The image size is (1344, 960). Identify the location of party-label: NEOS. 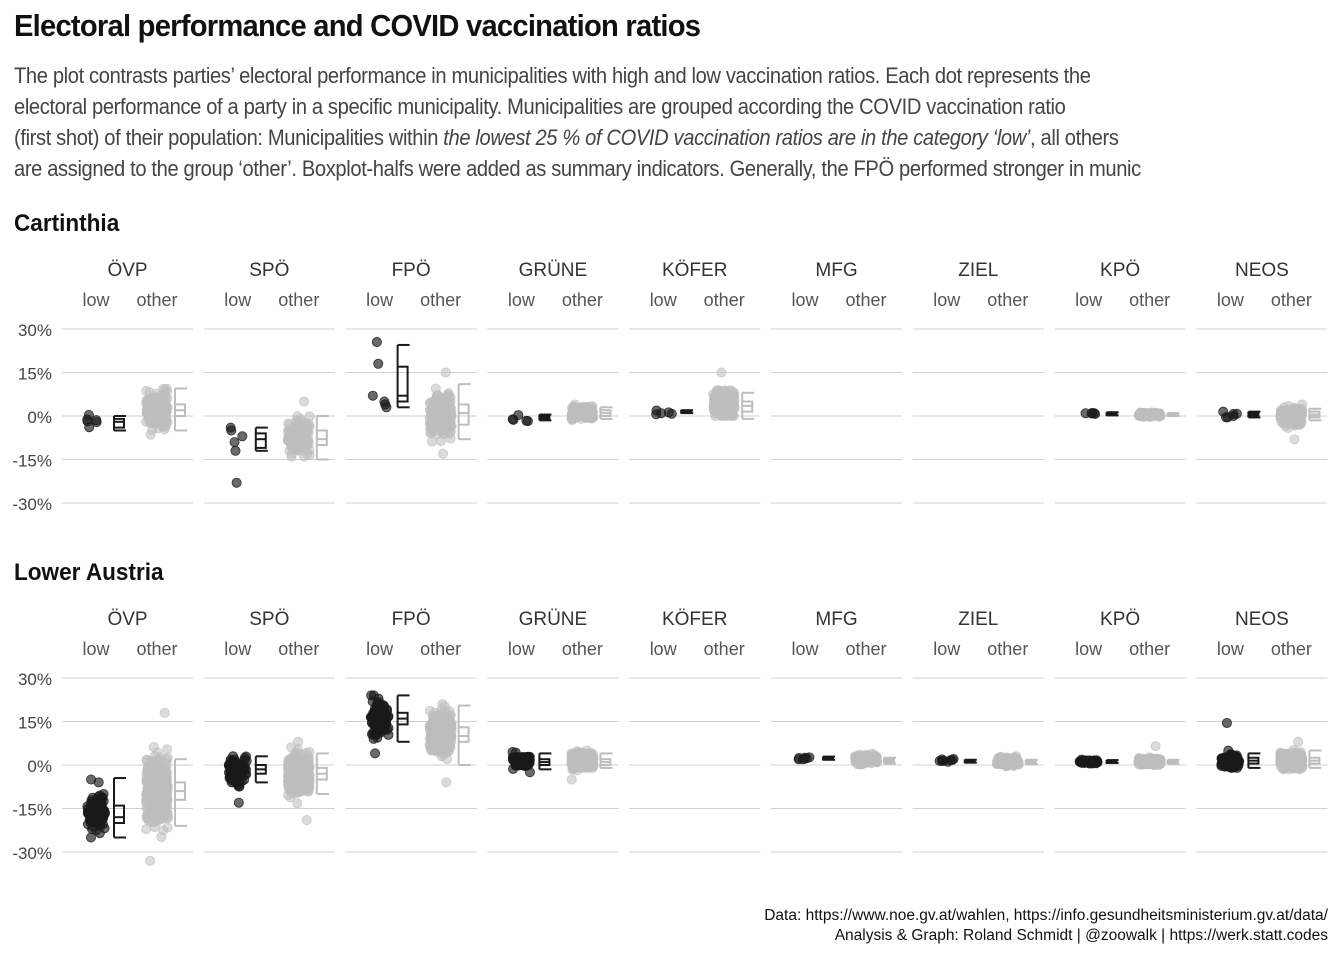
(1262, 270).